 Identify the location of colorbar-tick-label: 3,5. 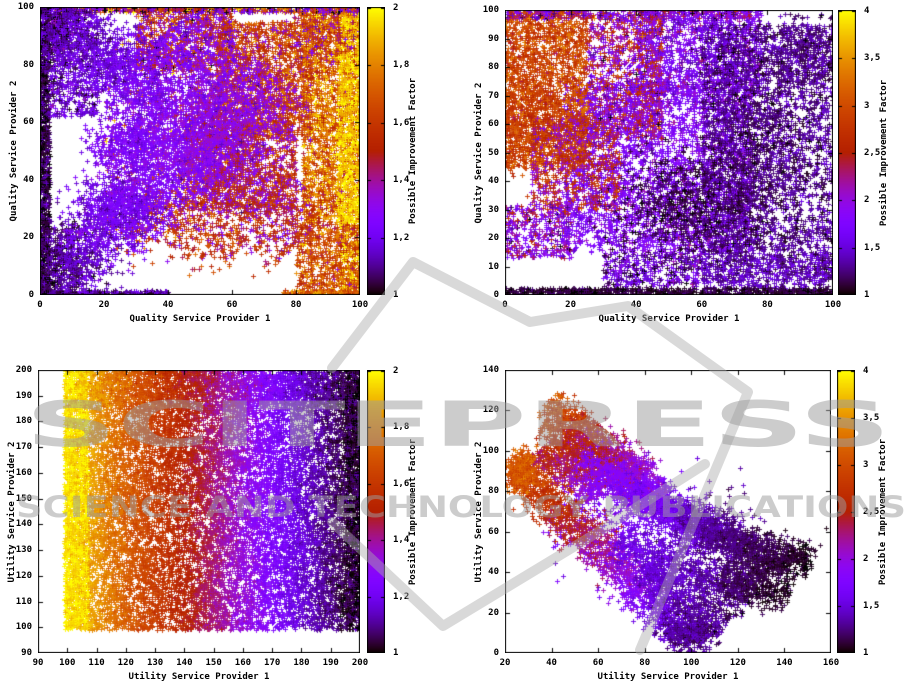
(871, 418).